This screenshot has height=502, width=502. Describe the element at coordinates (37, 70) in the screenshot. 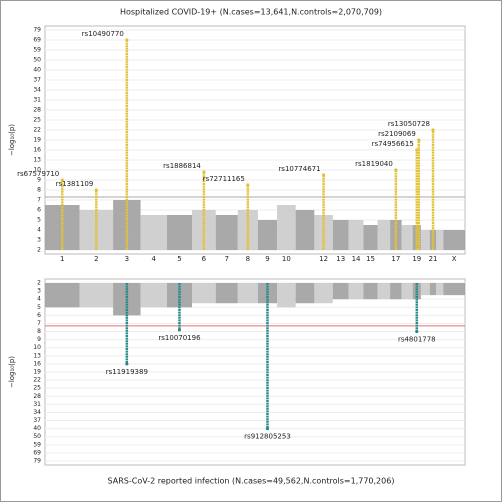

I see `y-tick-label: 40` at that location.